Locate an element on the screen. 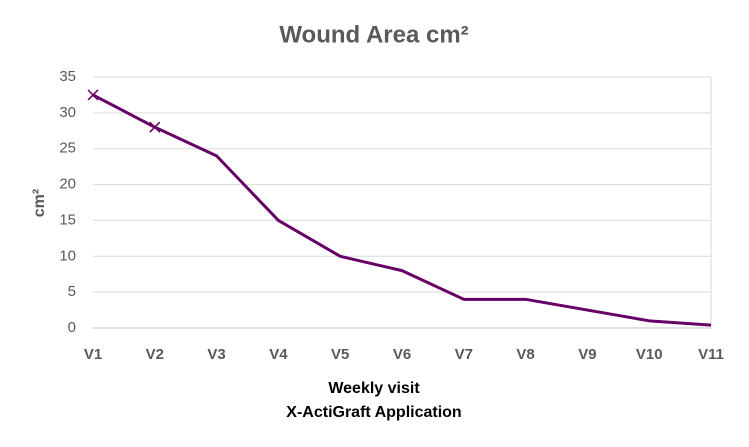 This screenshot has width=749, height=447. x-tick-label: V4 is located at coordinates (278, 354).